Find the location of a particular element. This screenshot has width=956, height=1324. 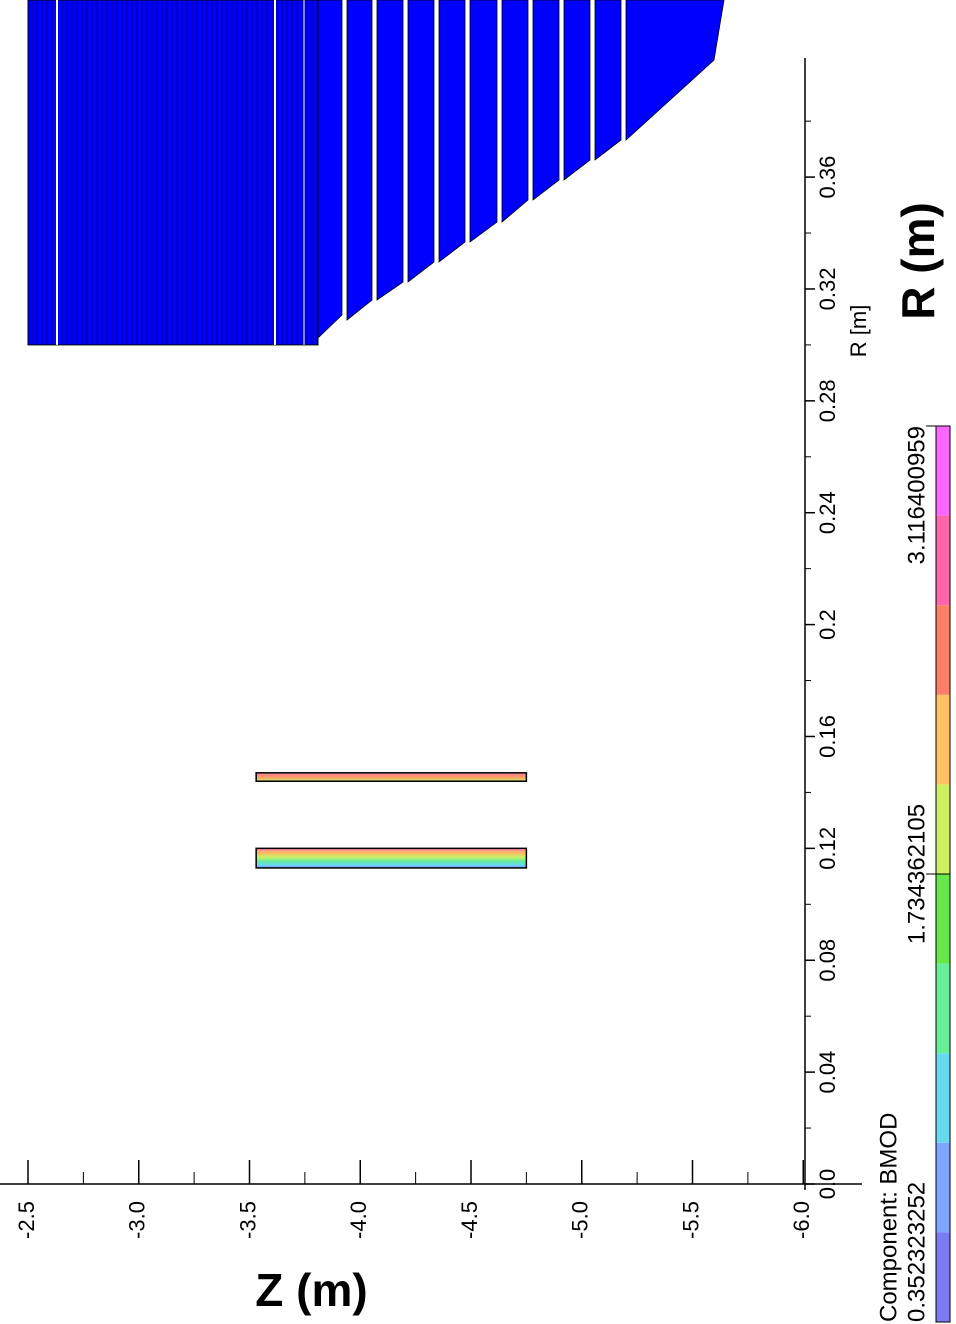

z-tick-label: -2.5 is located at coordinates (26, 1220).